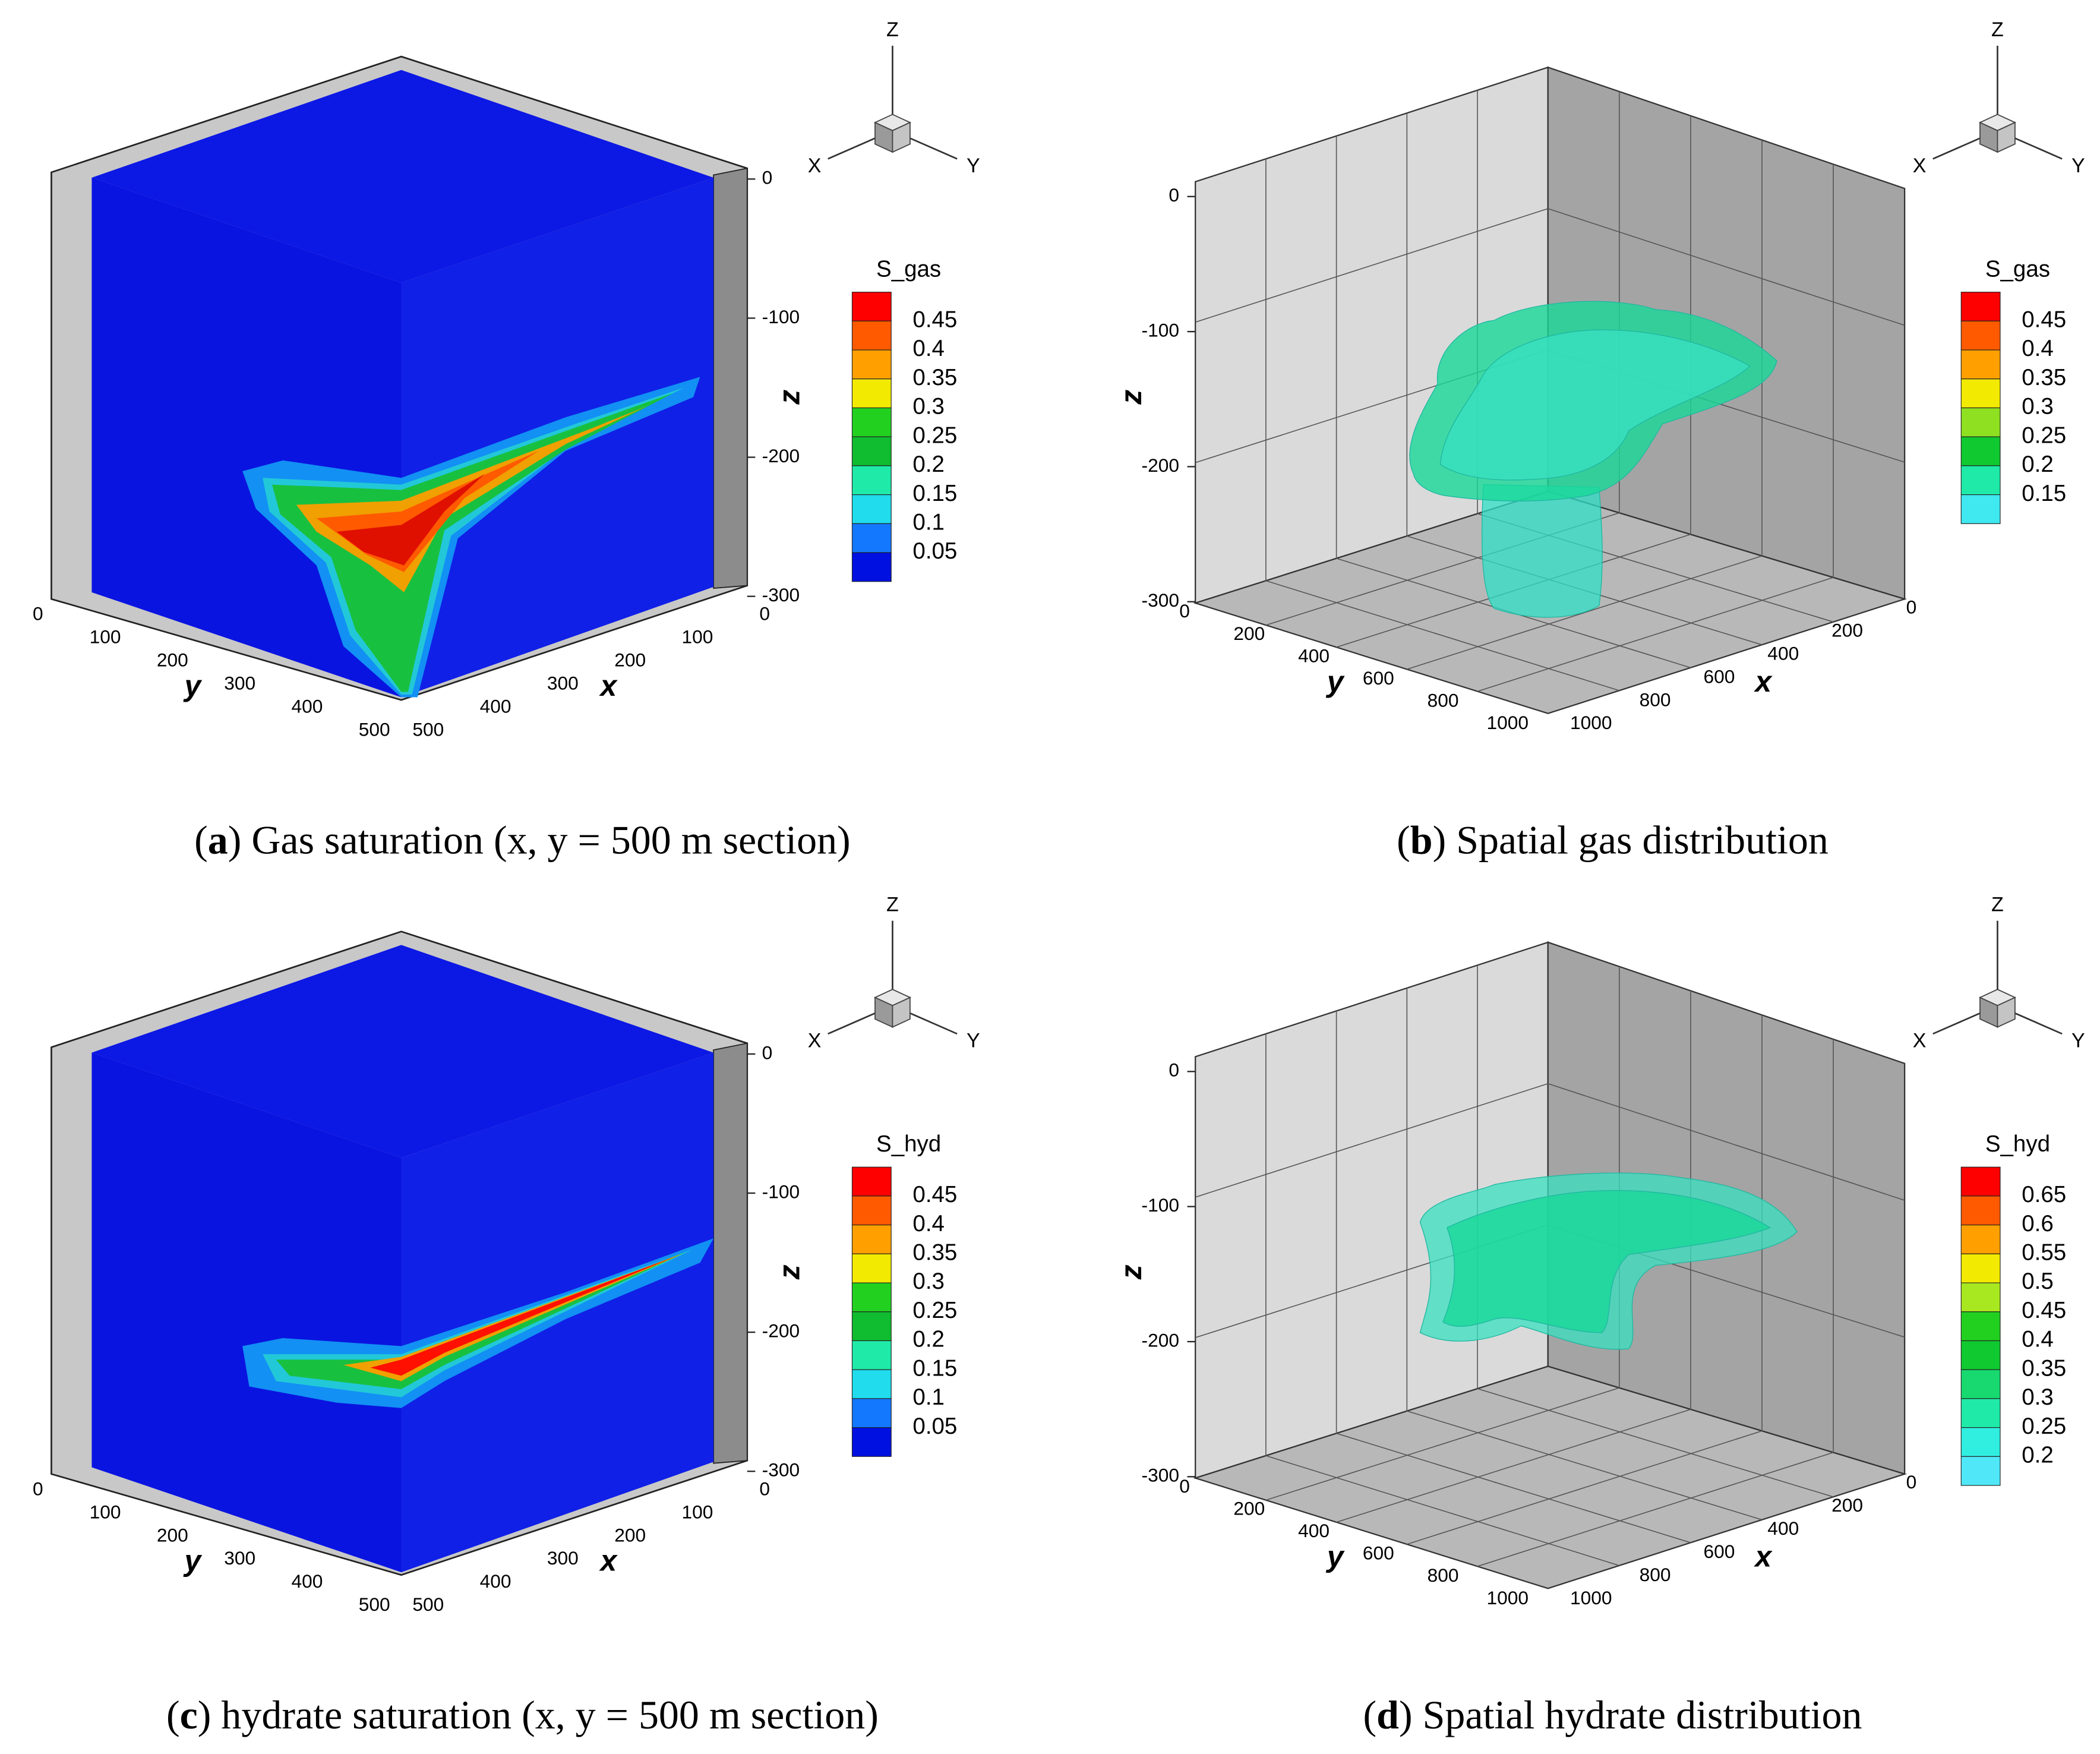  What do you see at coordinates (934, 1368) in the screenshot?
I see `colorbar-label: 0.15` at bounding box center [934, 1368].